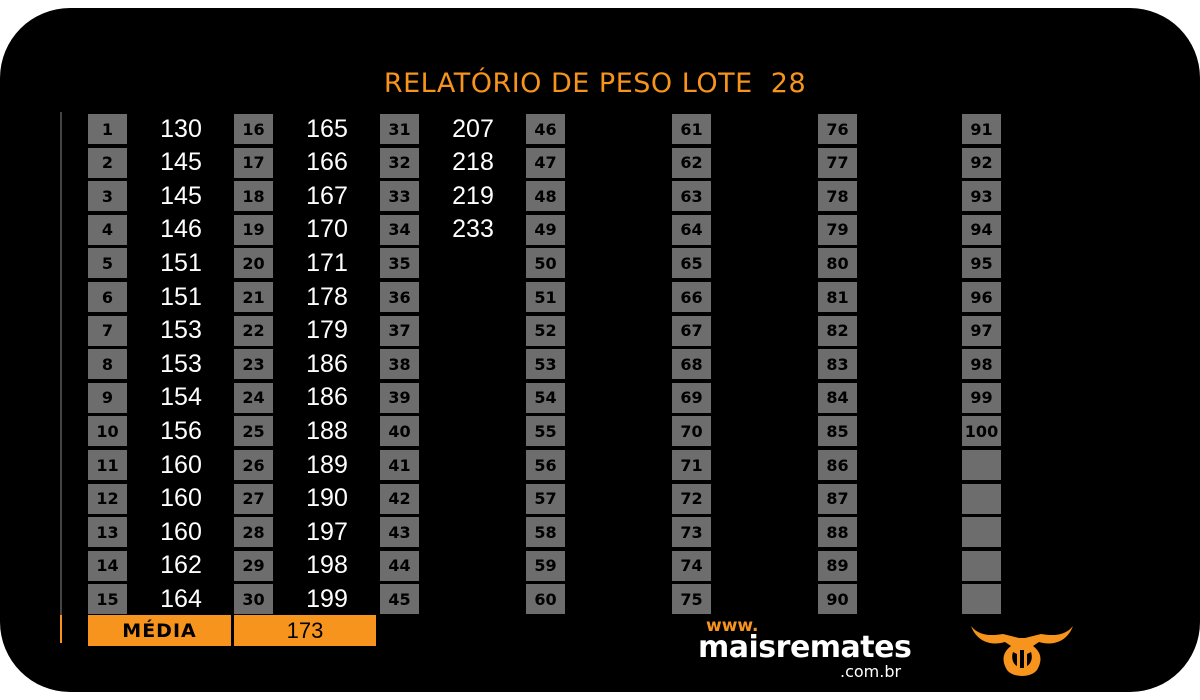  I want to click on slot-number: 45, so click(399, 599).